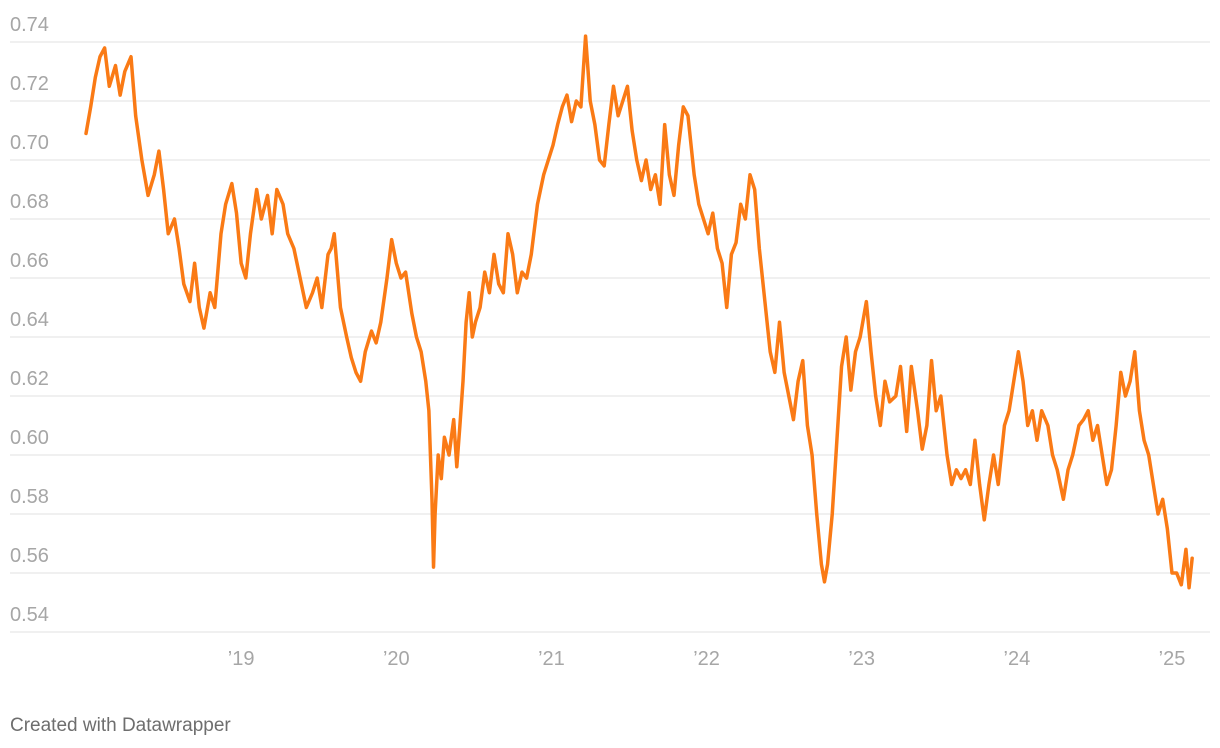 Image resolution: width=1220 pixels, height=748 pixels. What do you see at coordinates (29, 320) in the screenshot?
I see `y-tick-label: 0.64` at bounding box center [29, 320].